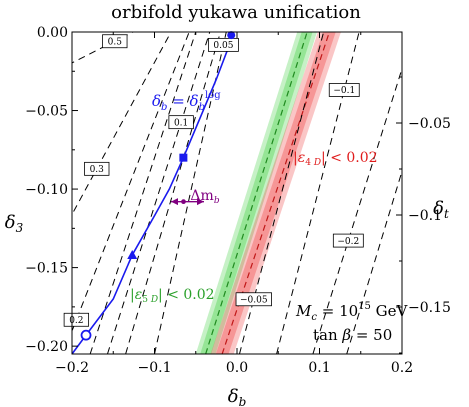  What do you see at coordinates (155, 368) in the screenshot?
I see `x-tick-label: −0.1` at bounding box center [155, 368].